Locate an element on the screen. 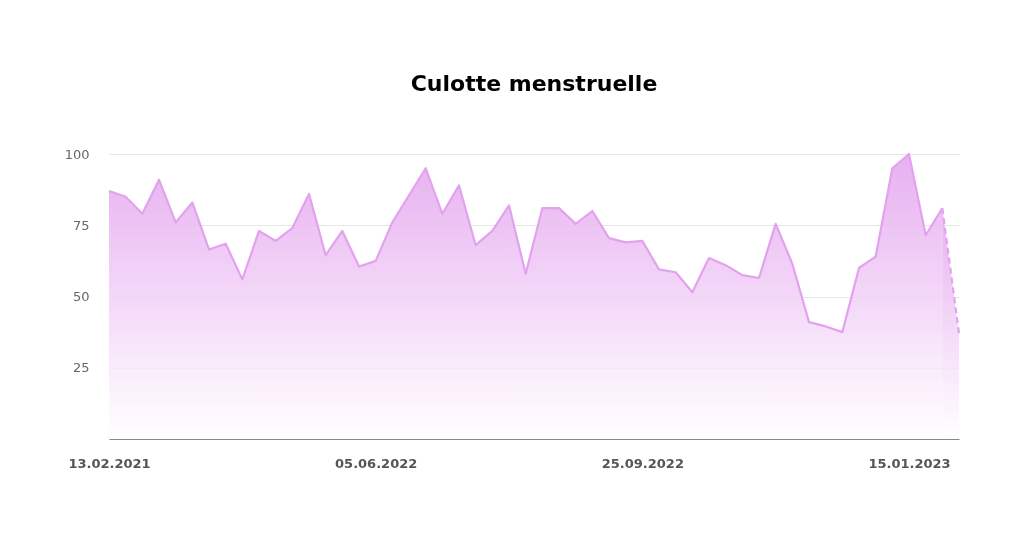 The width and height of the screenshot is (1024, 538). x-tick-label: 15.01.2023 is located at coordinates (909, 463).